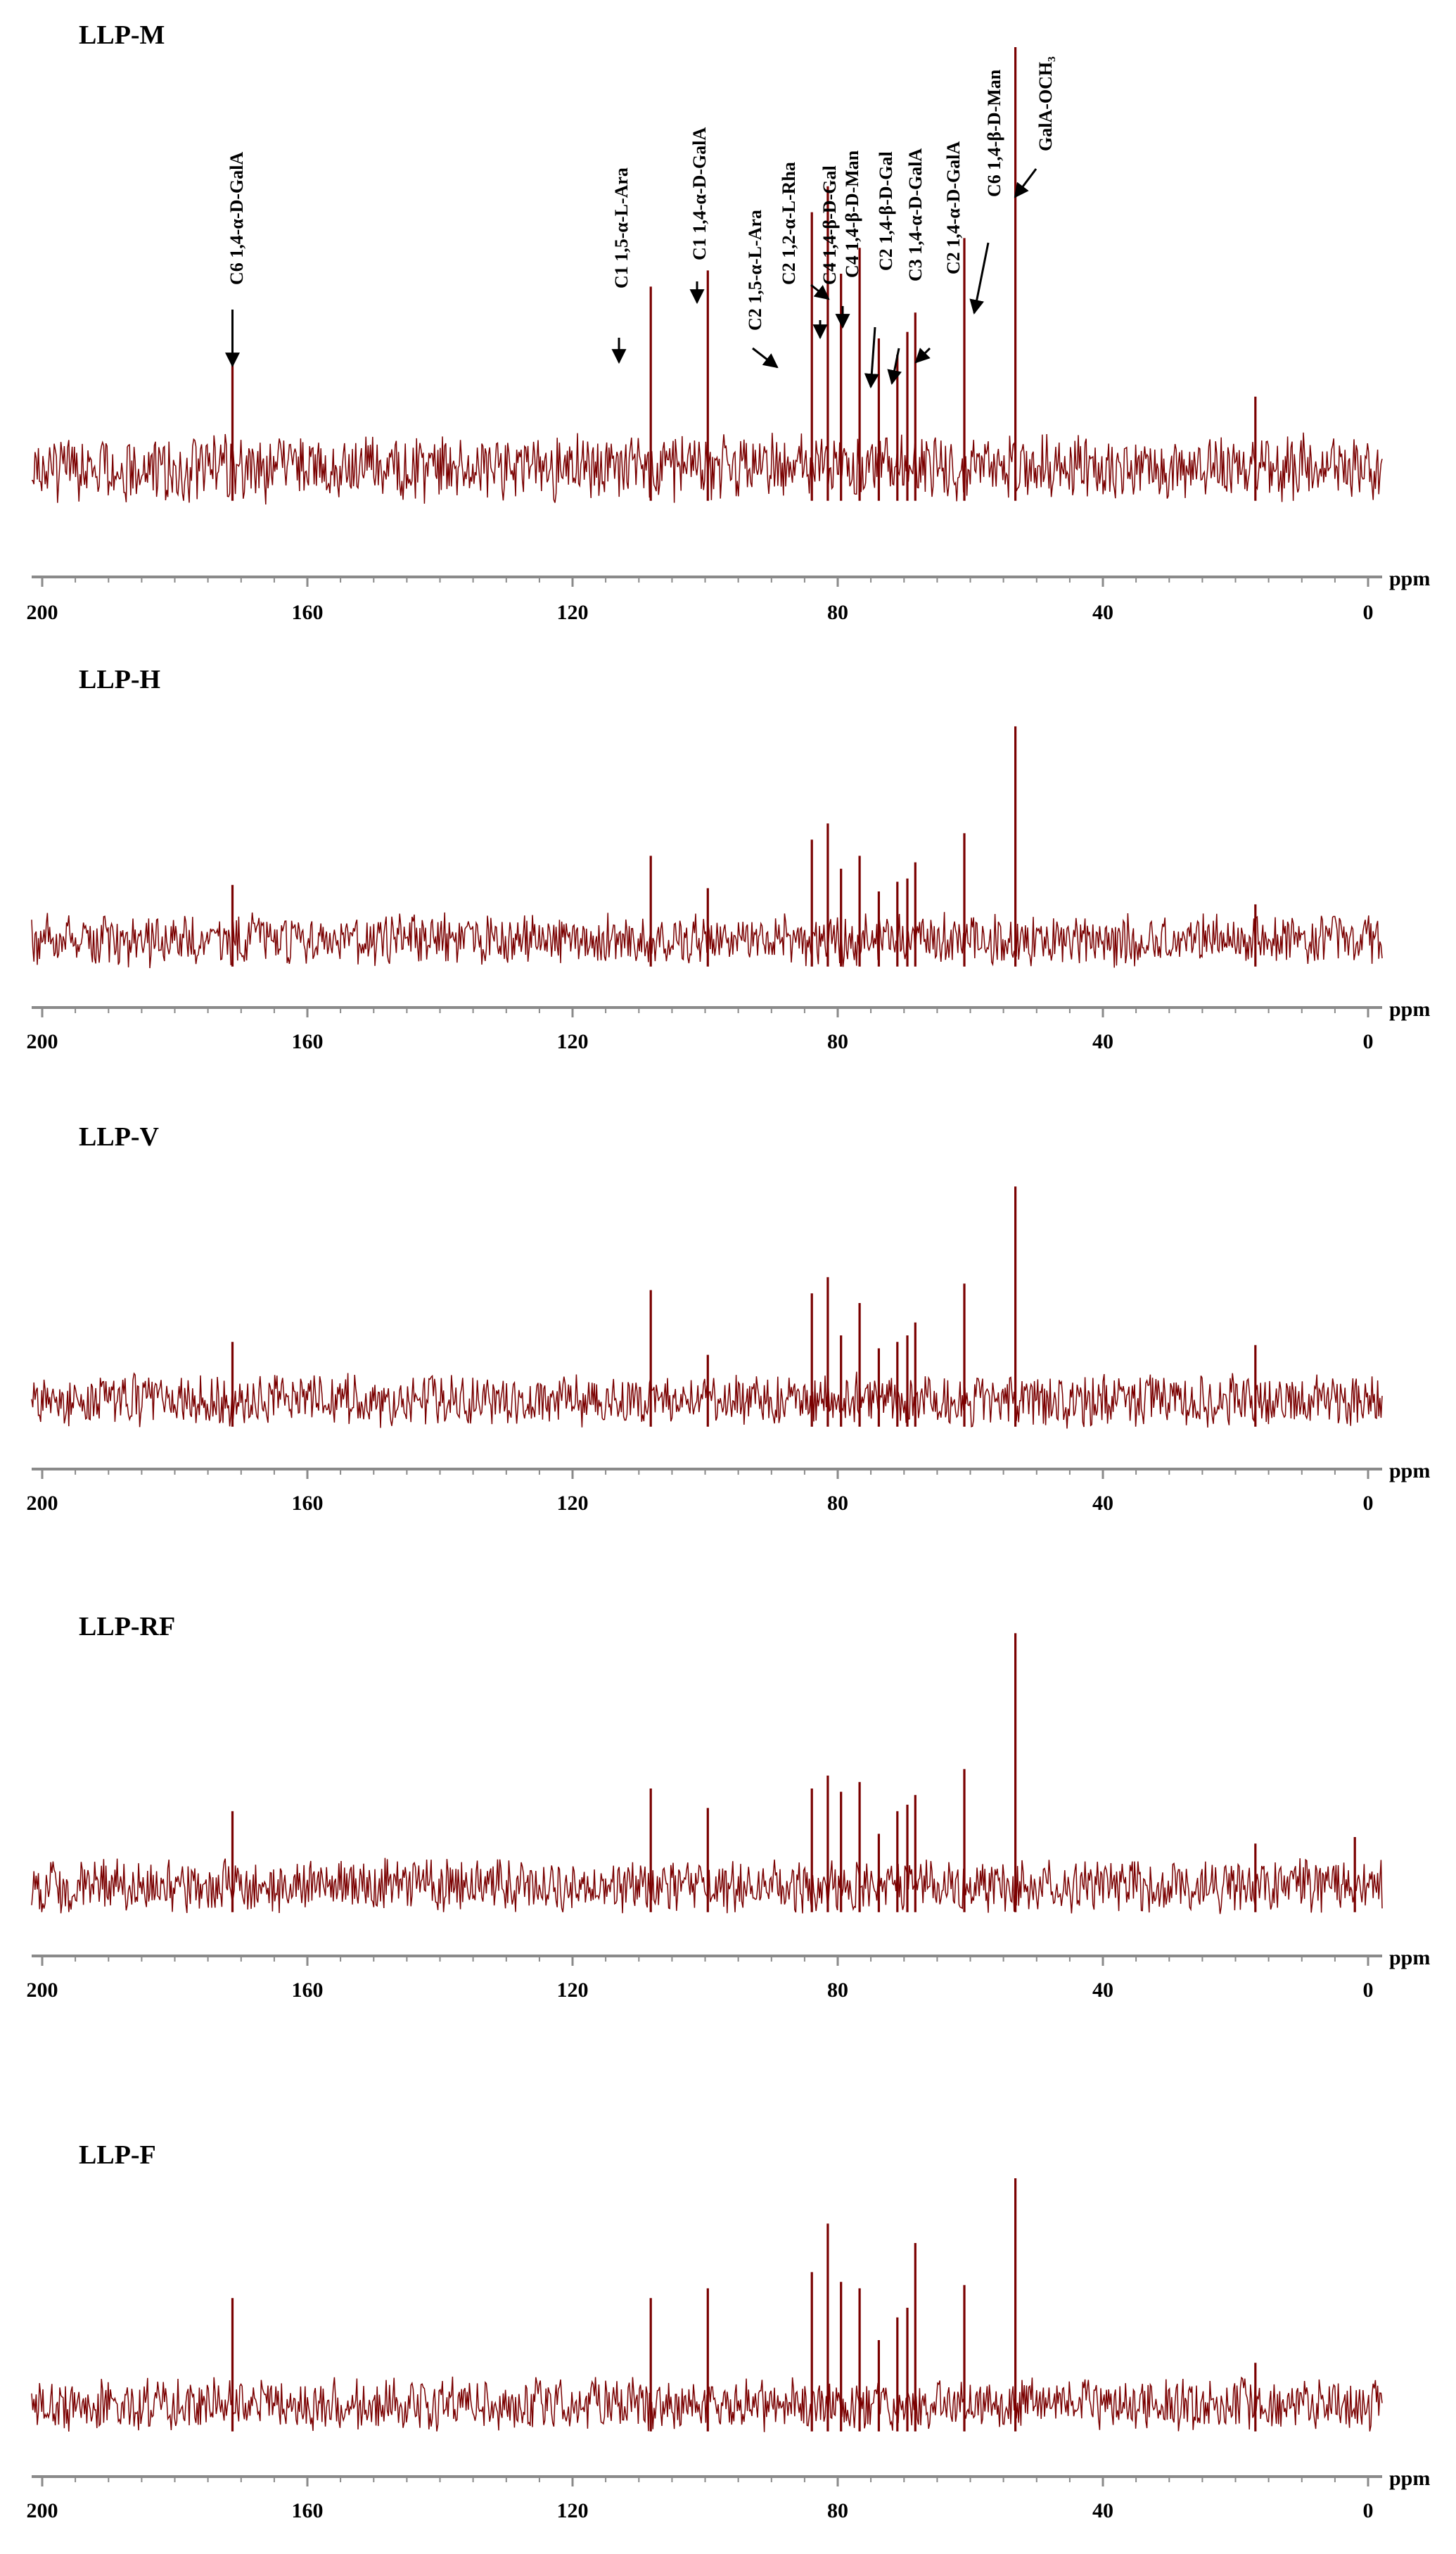 The image size is (1456, 2554). I want to click on peak-annotation-8: C2 1,4-β-D-Gal, so click(880, 270).